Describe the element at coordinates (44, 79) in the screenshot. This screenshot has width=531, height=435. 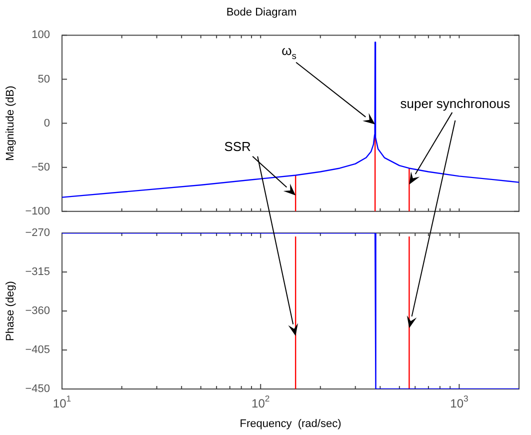
I see `y-tick-label: 50` at that location.